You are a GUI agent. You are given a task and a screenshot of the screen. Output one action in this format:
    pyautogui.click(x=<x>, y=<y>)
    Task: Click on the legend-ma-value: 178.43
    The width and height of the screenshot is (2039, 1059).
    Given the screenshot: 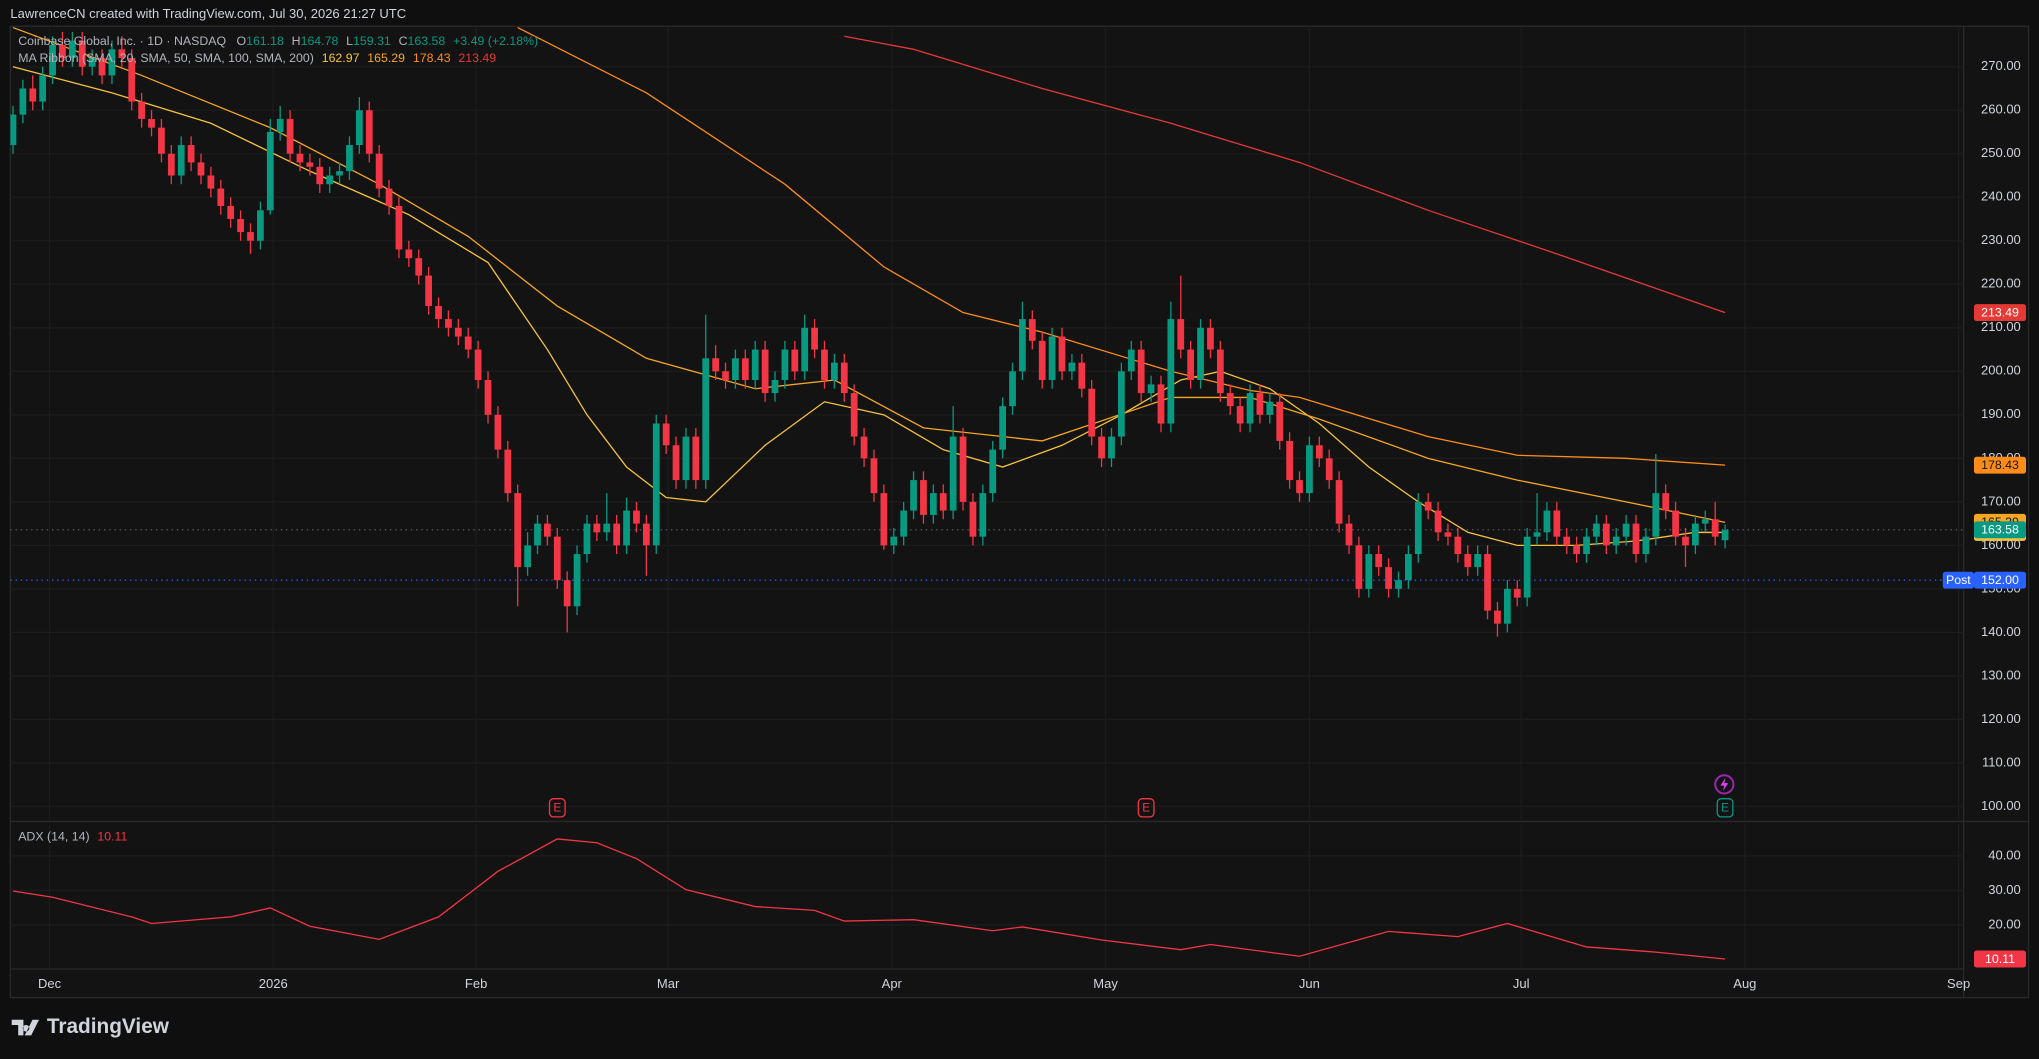 What is the action you would take?
    pyautogui.click(x=432, y=58)
    